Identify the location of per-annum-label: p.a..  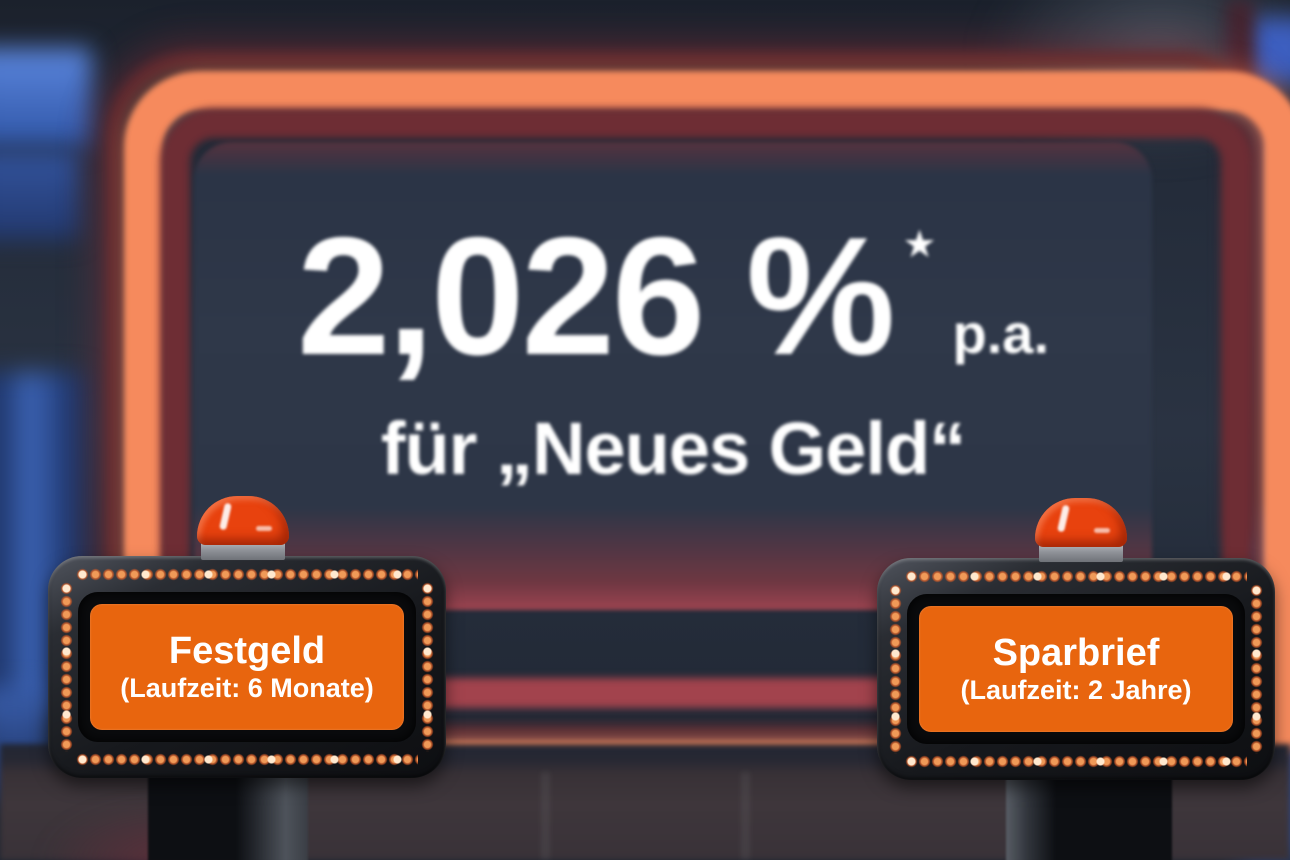
(1000, 333).